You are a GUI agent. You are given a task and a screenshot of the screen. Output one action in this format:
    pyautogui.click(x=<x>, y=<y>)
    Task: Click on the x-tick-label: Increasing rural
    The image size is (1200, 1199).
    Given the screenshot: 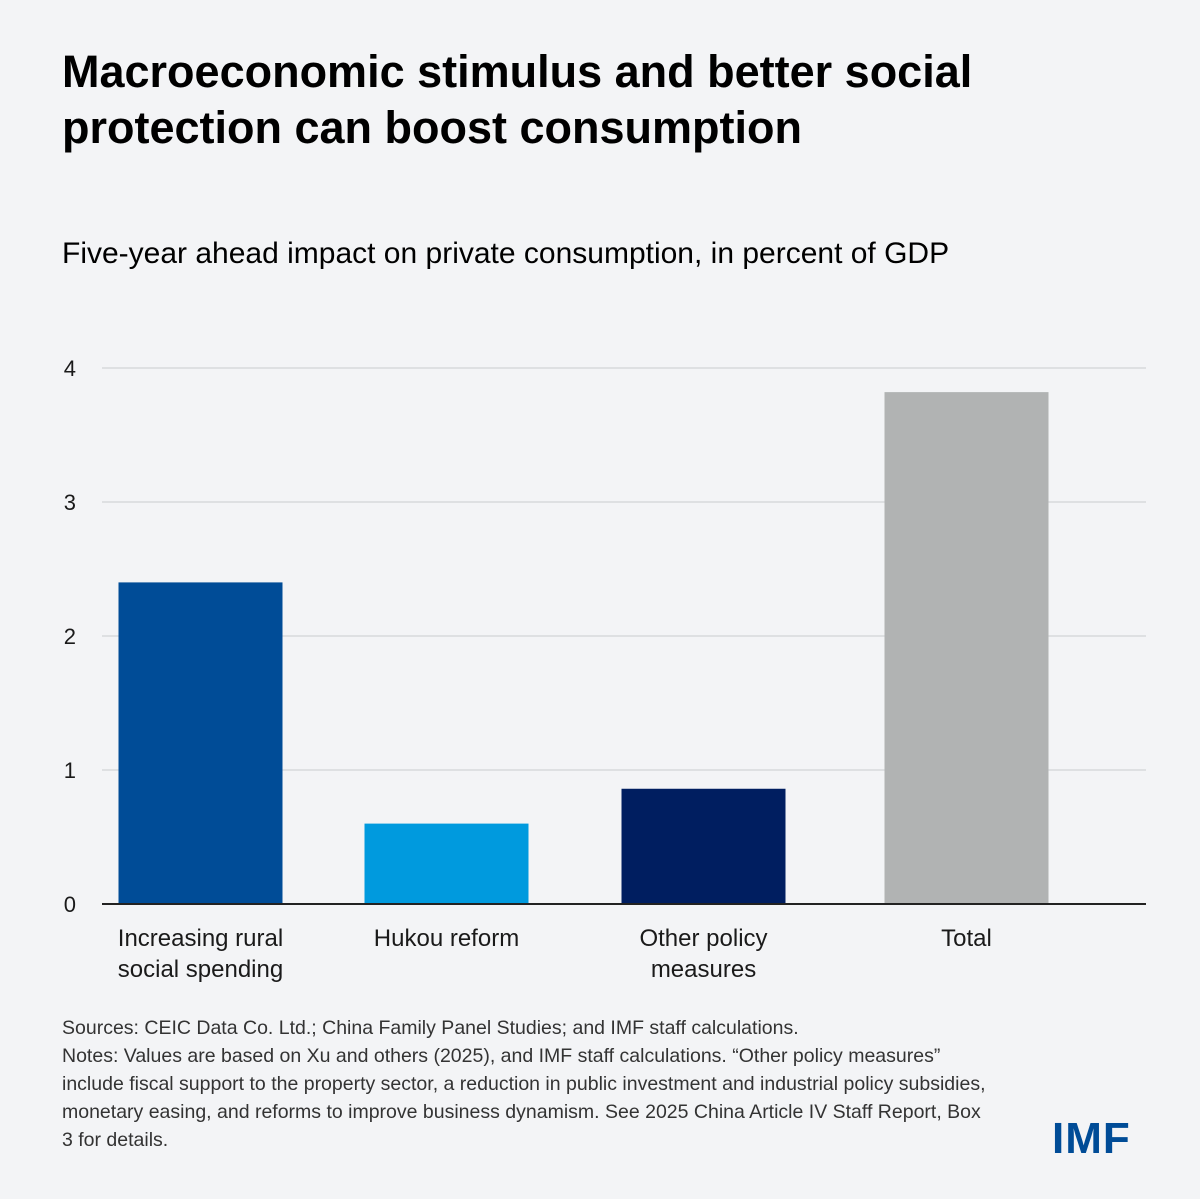 What is the action you would take?
    pyautogui.click(x=200, y=938)
    